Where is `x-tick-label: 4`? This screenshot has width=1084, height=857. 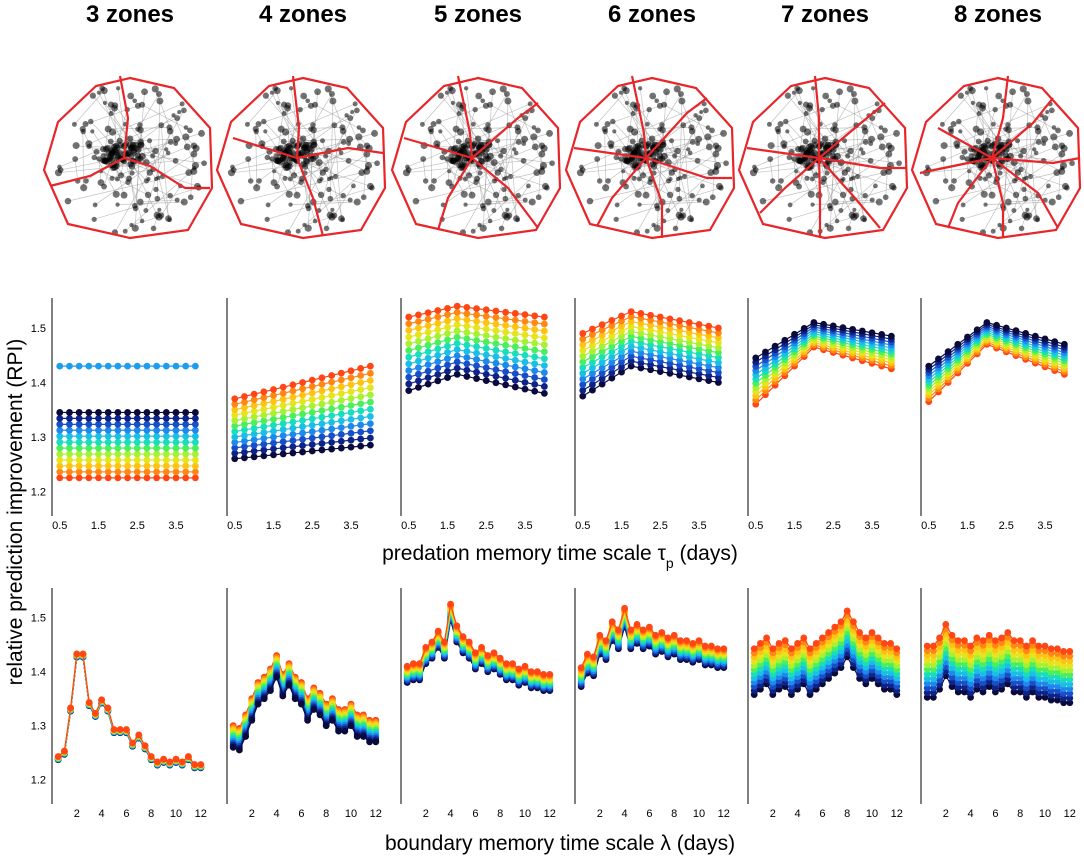 x-tick-label: 4 is located at coordinates (625, 814).